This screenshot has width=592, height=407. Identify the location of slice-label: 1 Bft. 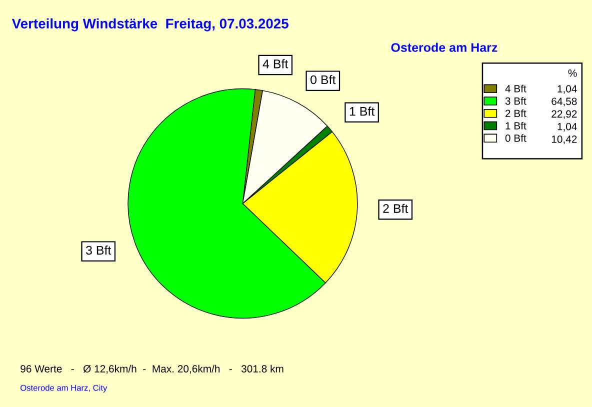
(362, 111).